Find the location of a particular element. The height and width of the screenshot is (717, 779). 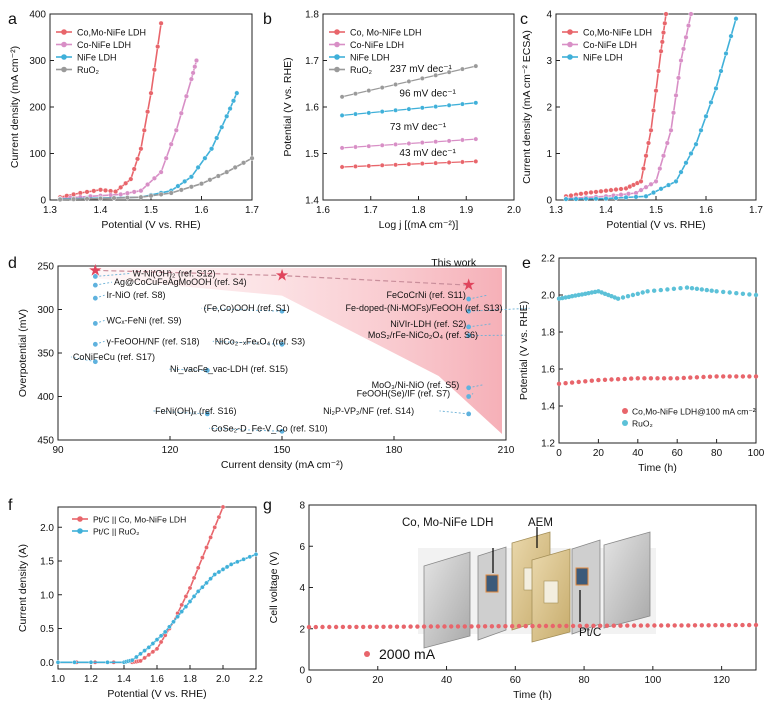

x-tick-label: 1.6 is located at coordinates (706, 210).